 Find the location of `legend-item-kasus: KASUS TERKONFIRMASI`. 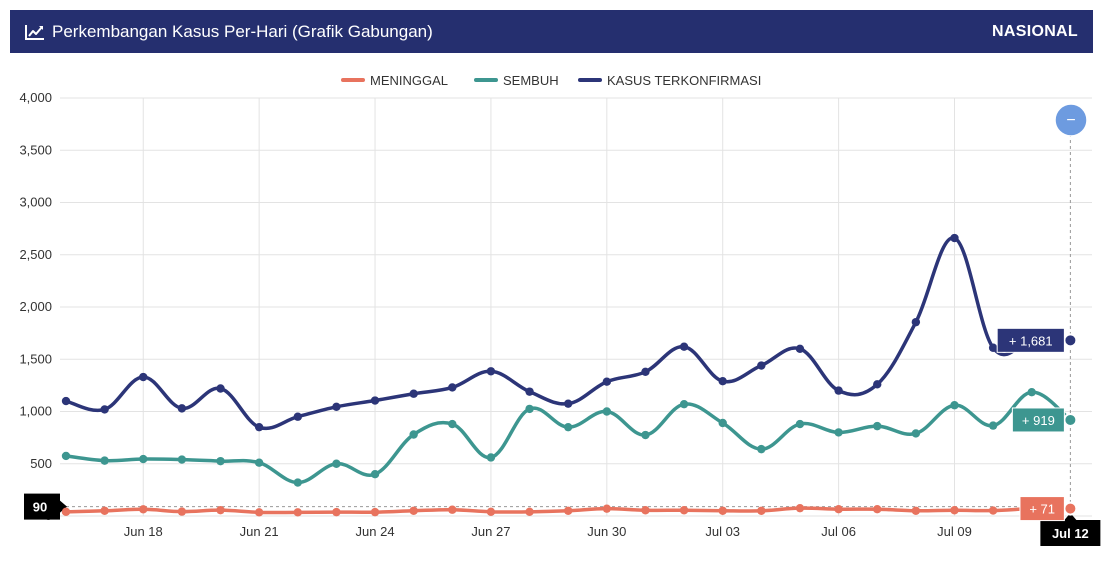

legend-item-kasus: KASUS TERKONFIRMASI is located at coordinates (669, 80).